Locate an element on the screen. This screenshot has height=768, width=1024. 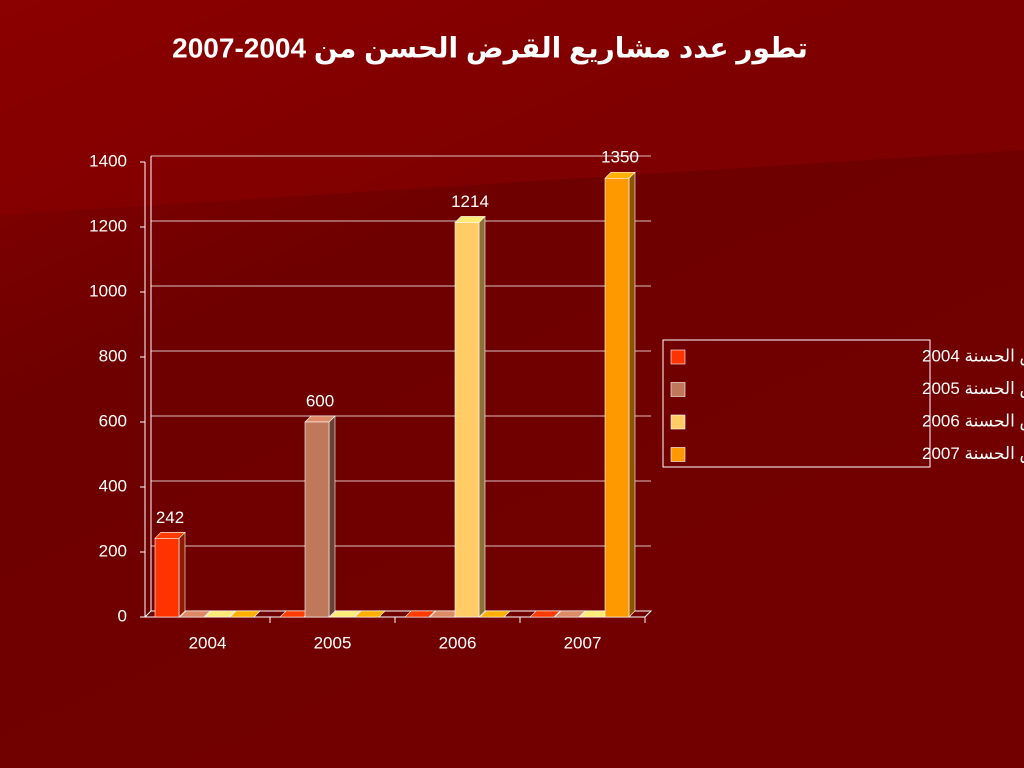
y-tick-label: 400 is located at coordinates (113, 485).